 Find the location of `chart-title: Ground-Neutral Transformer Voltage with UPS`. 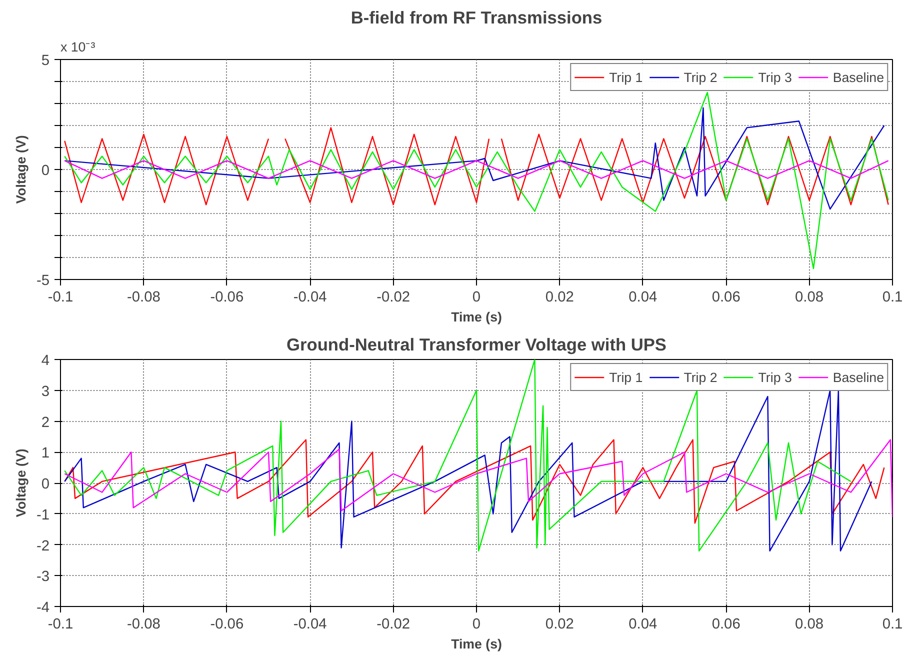

chart-title: Ground-Neutral Transformer Voltage with UPS is located at coordinates (476, 344).